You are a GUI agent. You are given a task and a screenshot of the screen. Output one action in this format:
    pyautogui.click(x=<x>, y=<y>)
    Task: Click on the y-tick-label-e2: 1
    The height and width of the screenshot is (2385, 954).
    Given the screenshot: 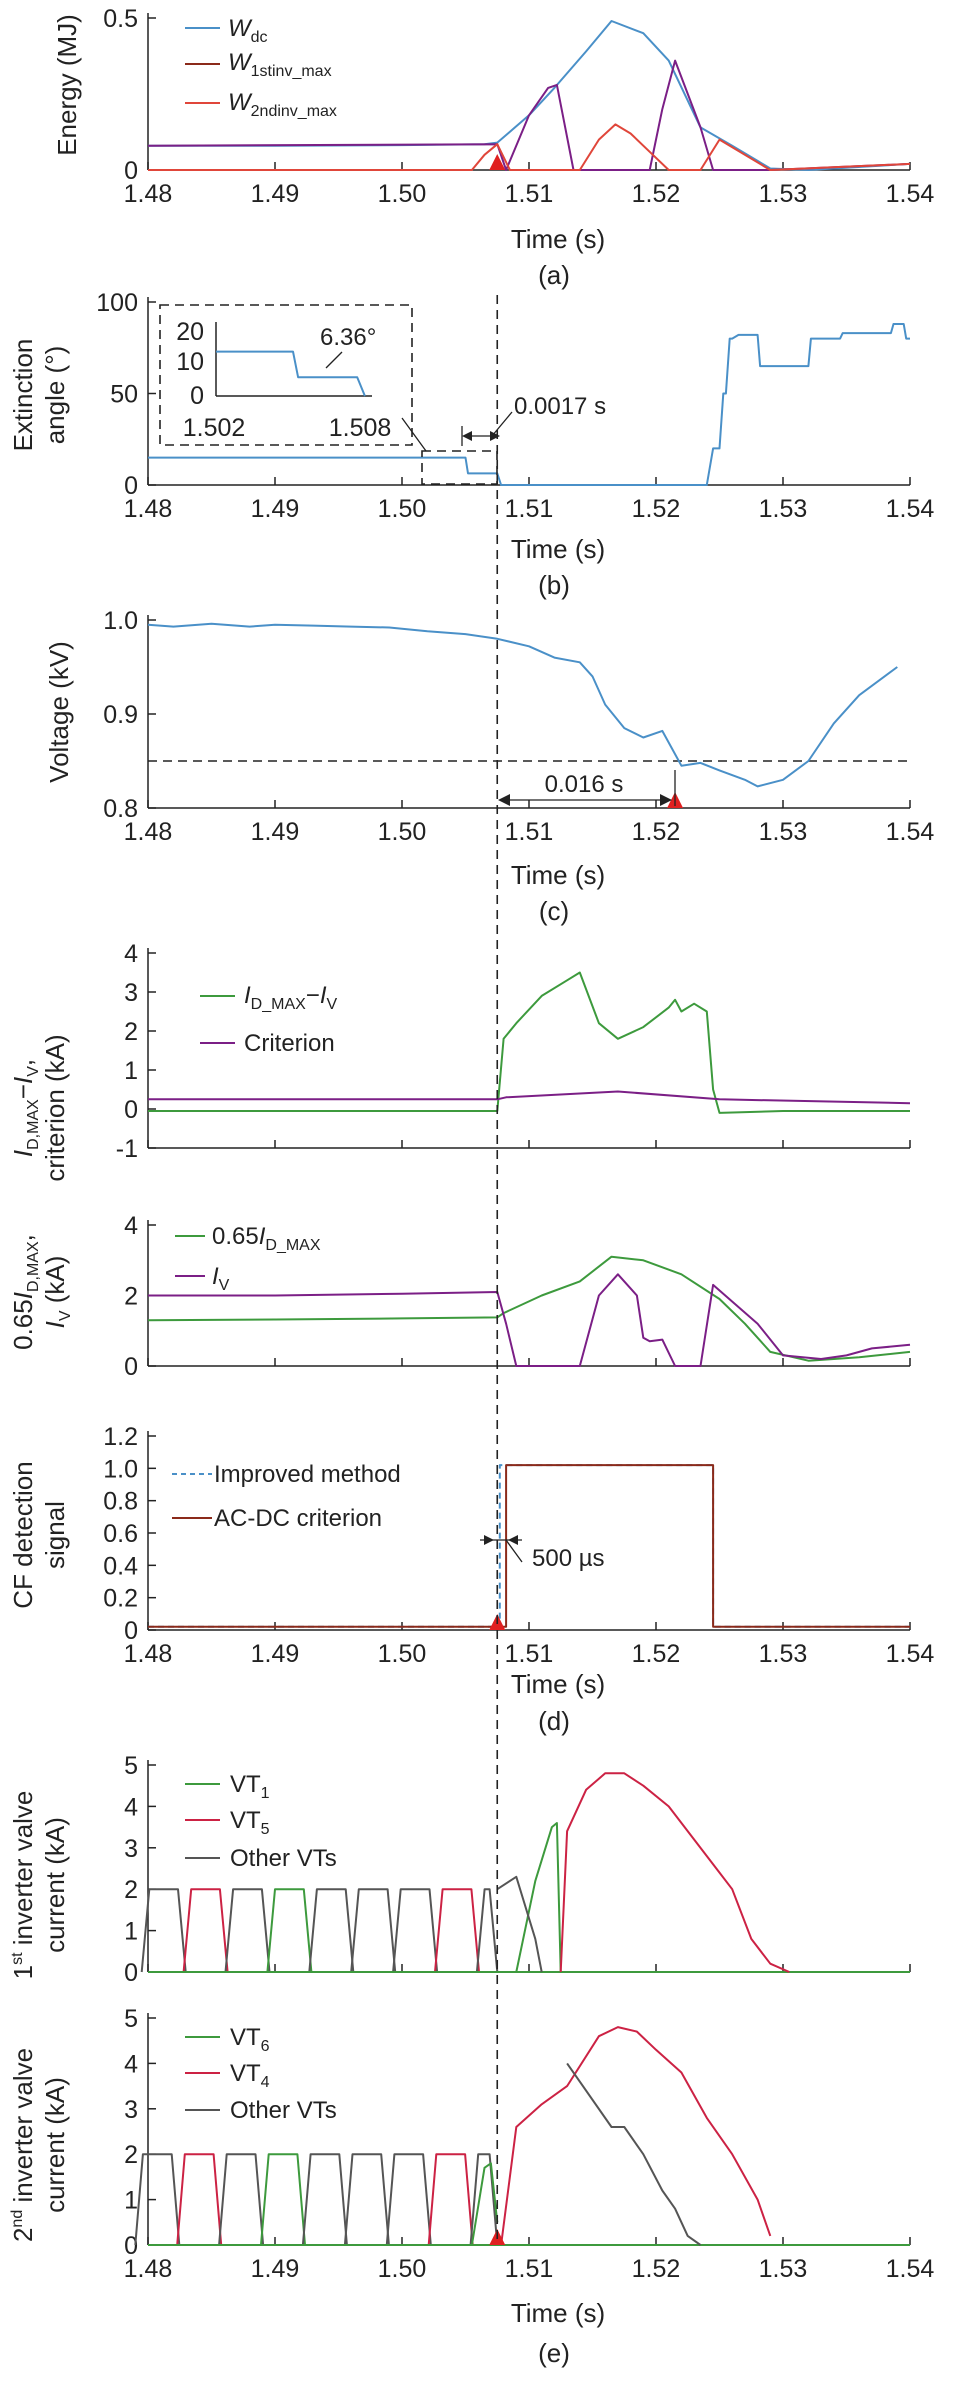 What is the action you would take?
    pyautogui.click(x=131, y=2201)
    